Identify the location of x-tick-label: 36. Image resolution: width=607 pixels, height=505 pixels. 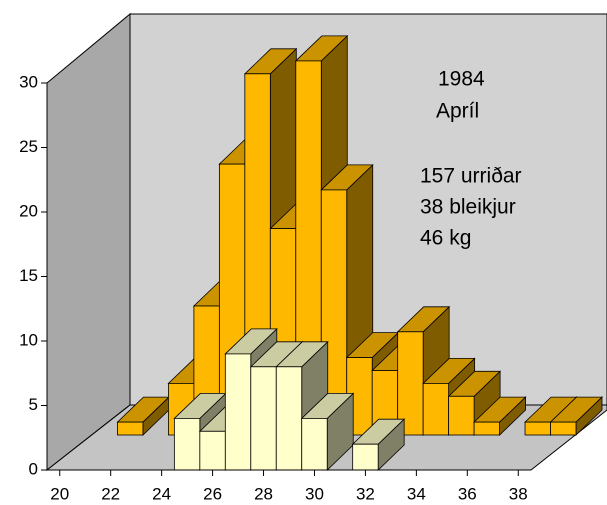
(467, 493).